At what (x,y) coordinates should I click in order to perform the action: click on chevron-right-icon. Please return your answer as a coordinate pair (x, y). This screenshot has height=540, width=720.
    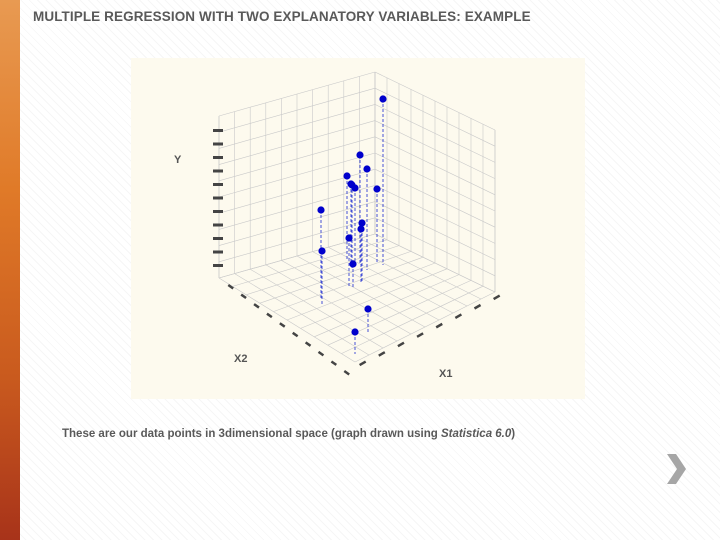
    Looking at the image, I should click on (676, 469).